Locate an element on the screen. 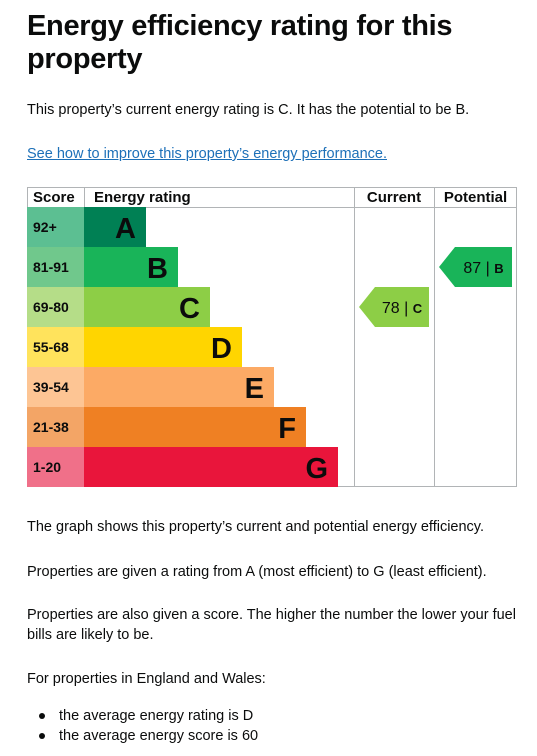 Image resolution: width=537 pixels, height=756 pixels. score-range-d: 55-68 is located at coordinates (51, 347).